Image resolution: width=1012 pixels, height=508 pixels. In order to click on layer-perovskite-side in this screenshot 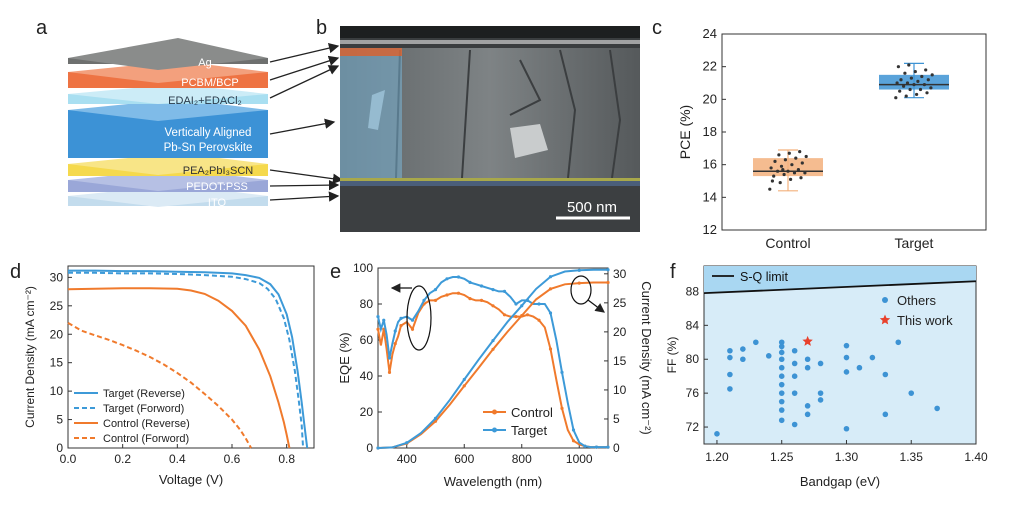, I will do `click(168, 134)`.